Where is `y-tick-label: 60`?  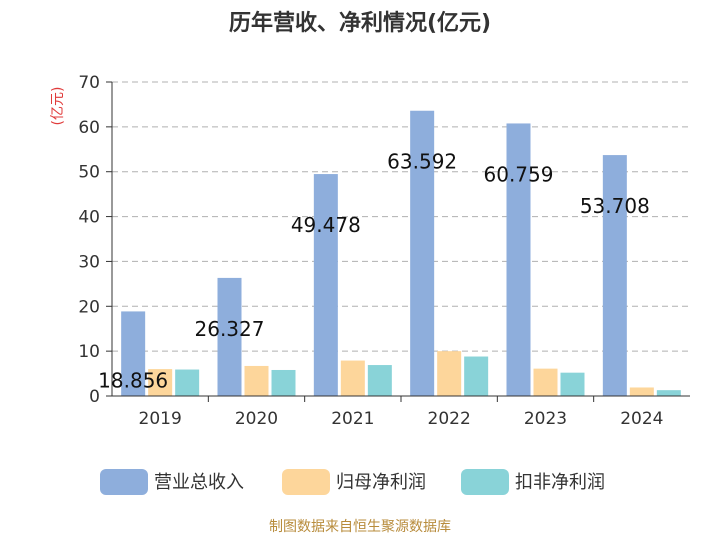 y-tick-label: 60 is located at coordinates (89, 128).